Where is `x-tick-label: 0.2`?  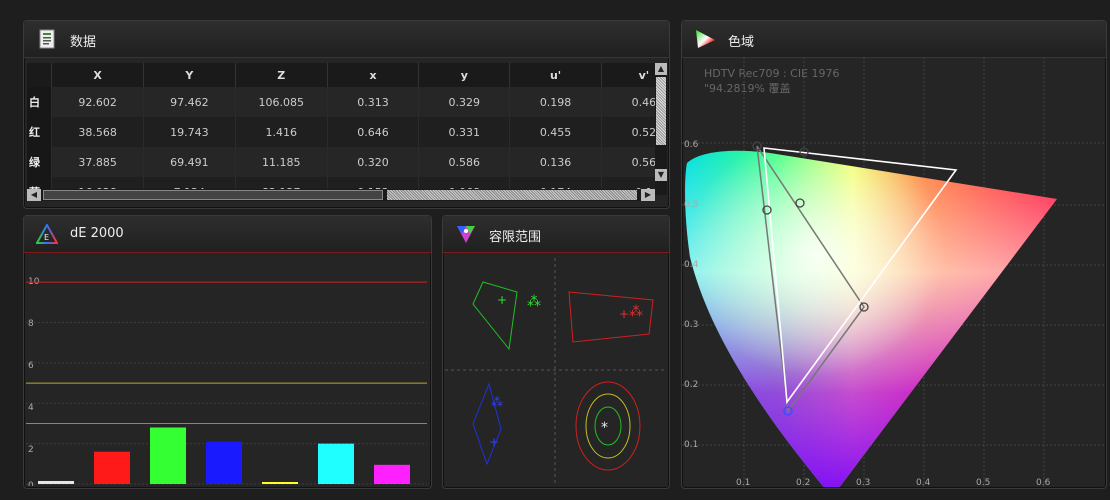
x-tick-label: 0.2 is located at coordinates (803, 482).